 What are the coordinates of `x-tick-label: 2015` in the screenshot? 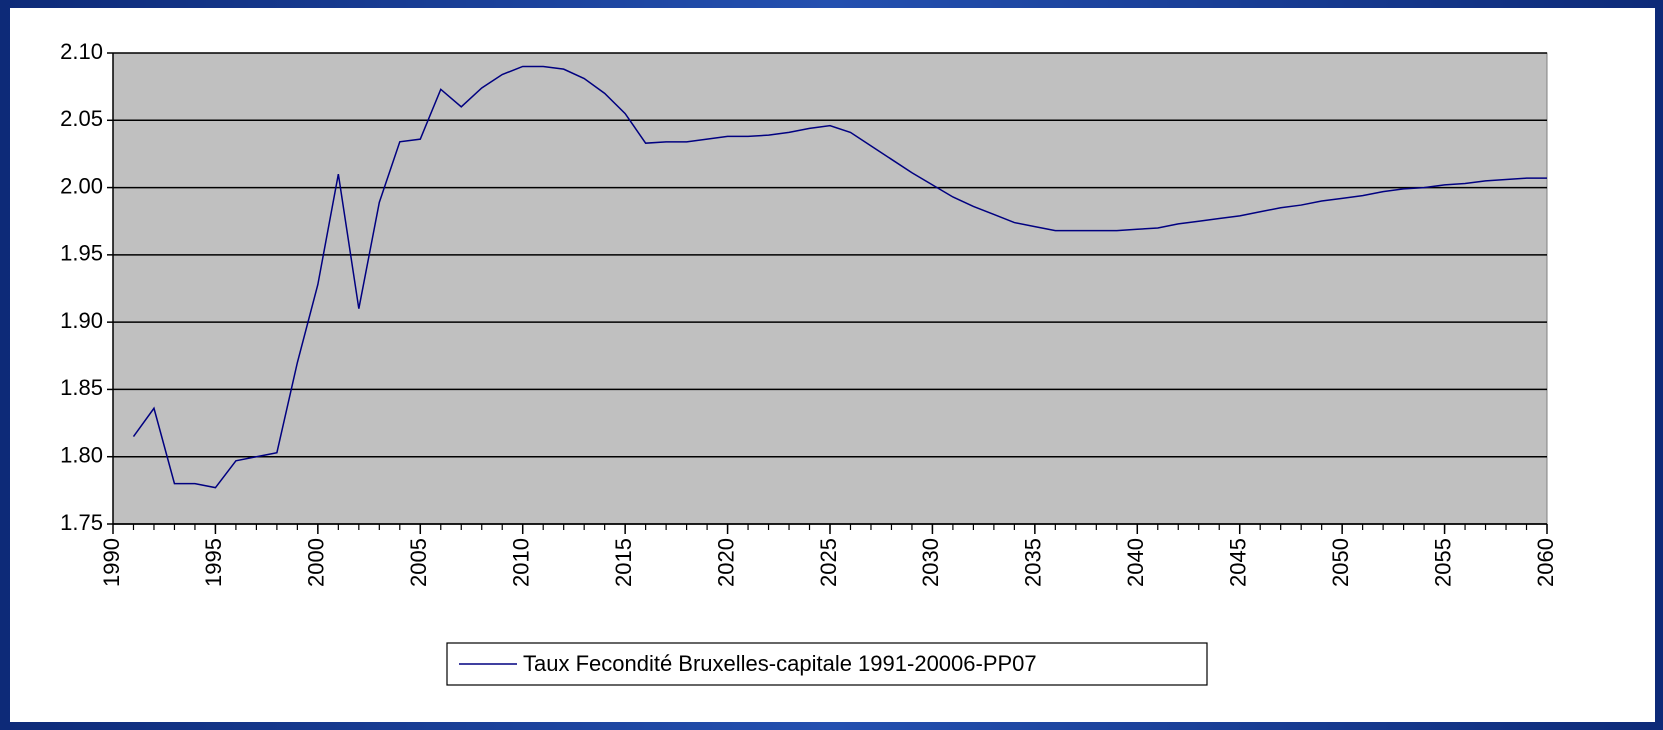 It's located at (623, 562).